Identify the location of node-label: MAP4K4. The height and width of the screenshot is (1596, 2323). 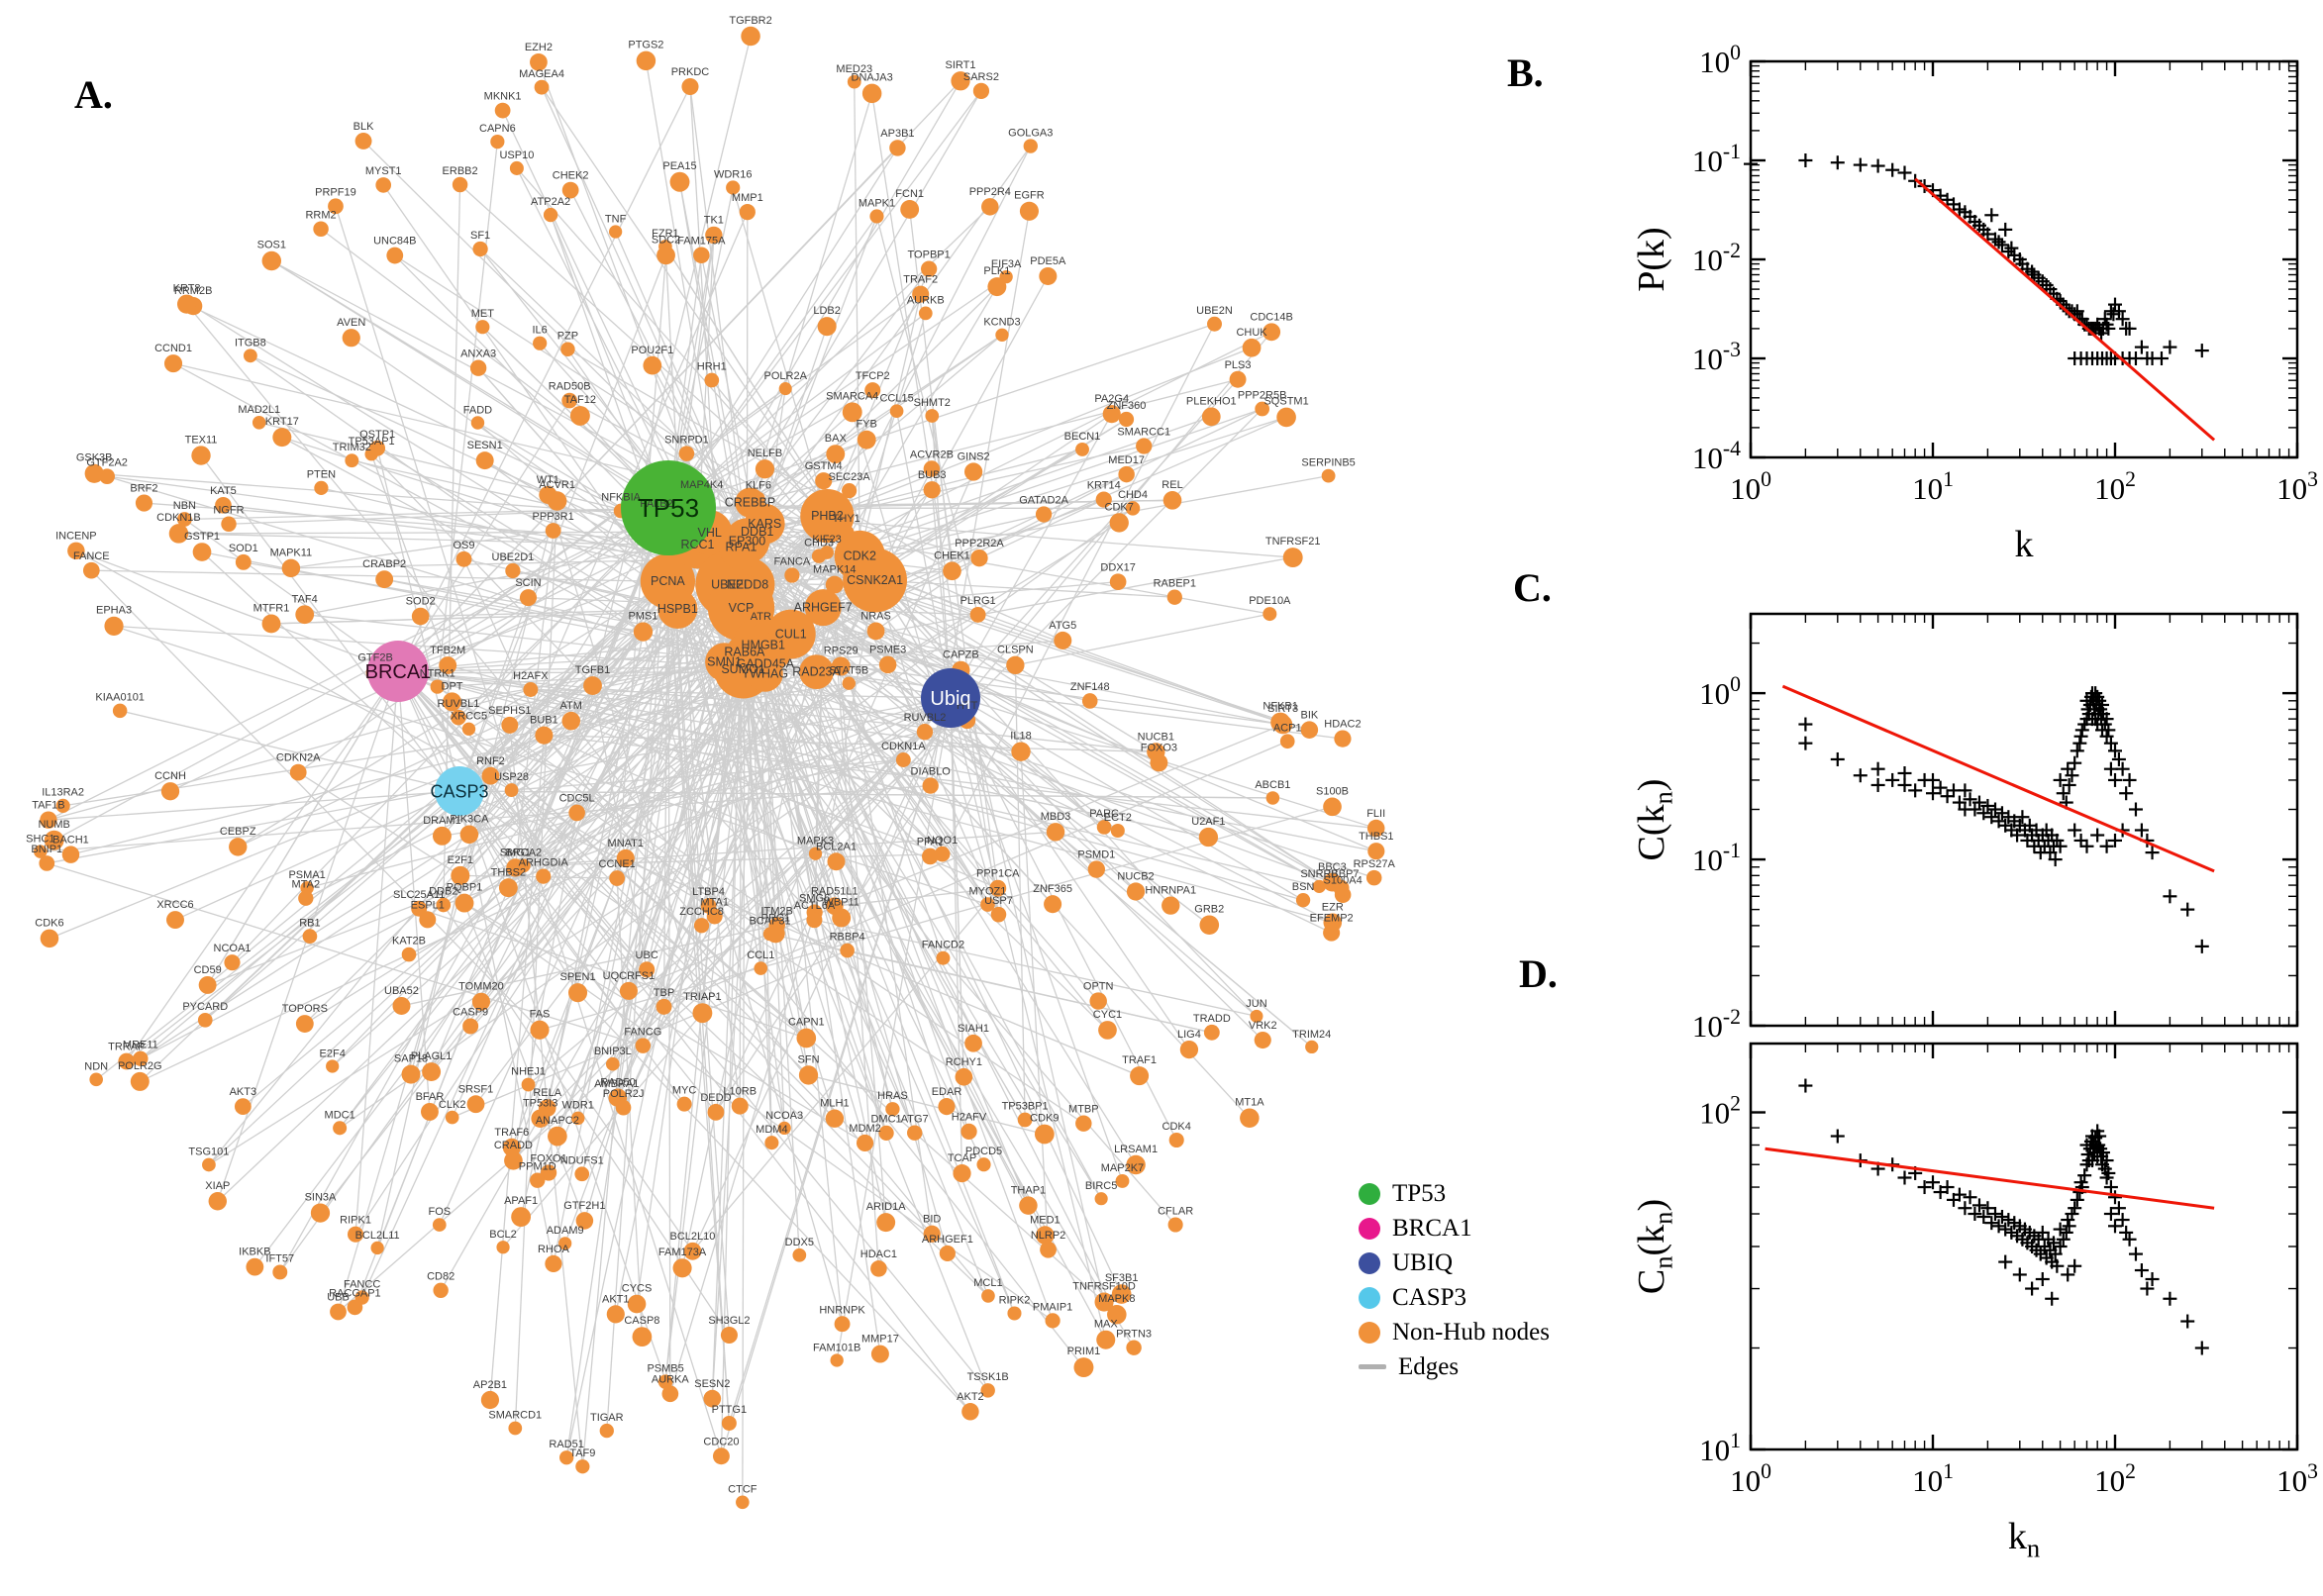
(701, 485).